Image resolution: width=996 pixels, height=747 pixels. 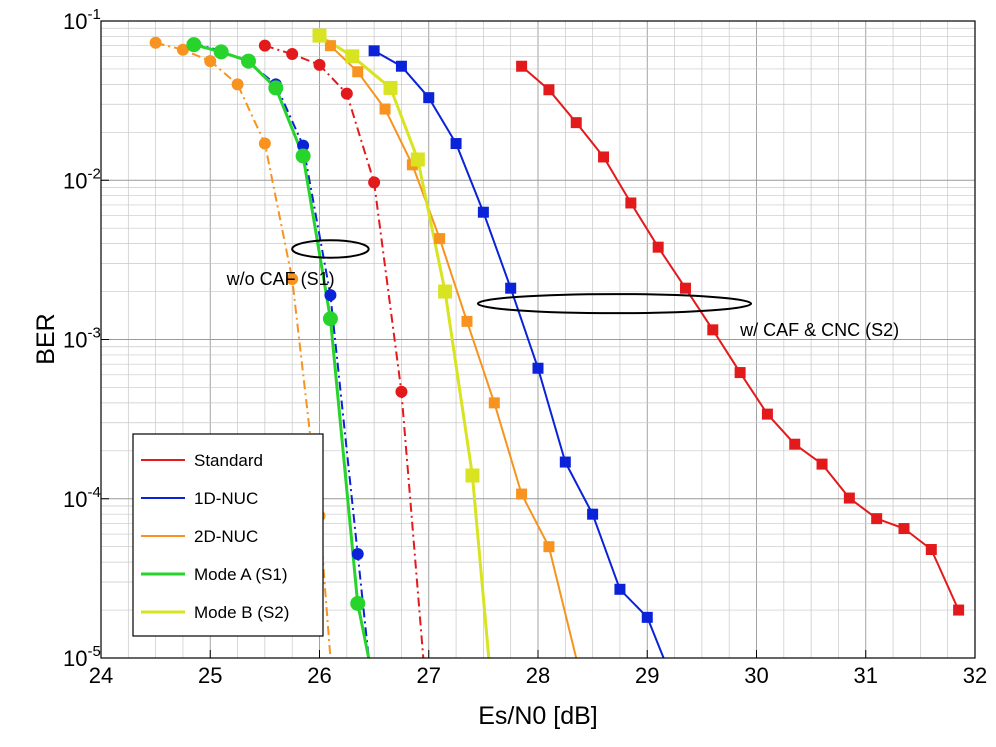 What do you see at coordinates (82, 498) in the screenshot?
I see `y-tick-label: 10⁻⁴` at bounding box center [82, 498].